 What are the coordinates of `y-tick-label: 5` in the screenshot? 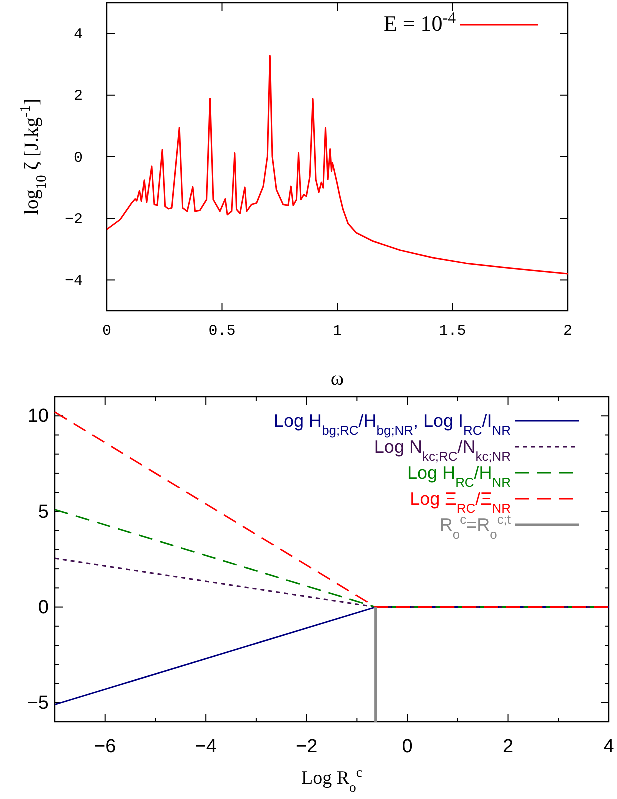 It's located at (43, 512).